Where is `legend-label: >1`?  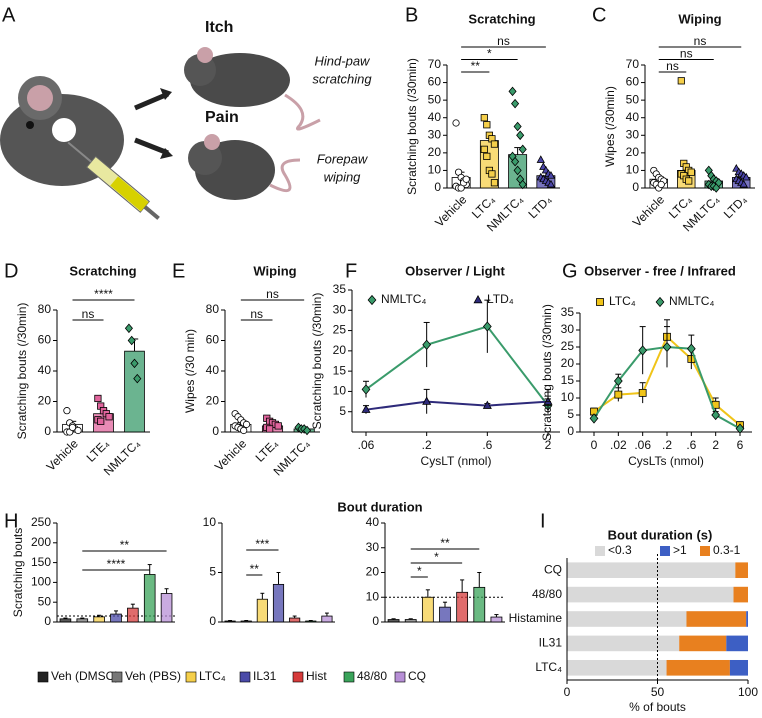 legend-label: >1 is located at coordinates (680, 550).